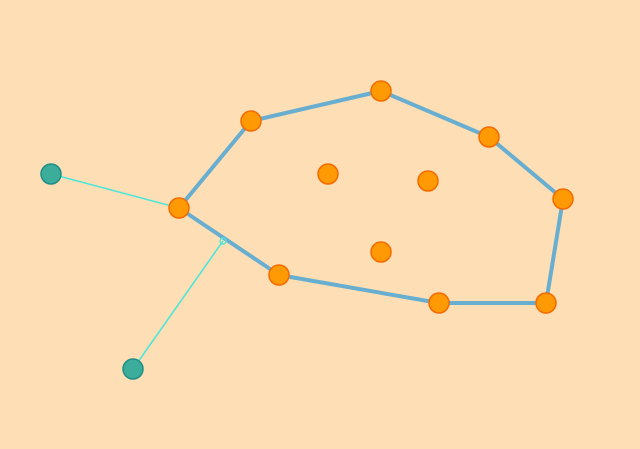 This screenshot has height=449, width=640. Describe the element at coordinates (223, 241) in the screenshot. I see `tool-line-tip` at that location.